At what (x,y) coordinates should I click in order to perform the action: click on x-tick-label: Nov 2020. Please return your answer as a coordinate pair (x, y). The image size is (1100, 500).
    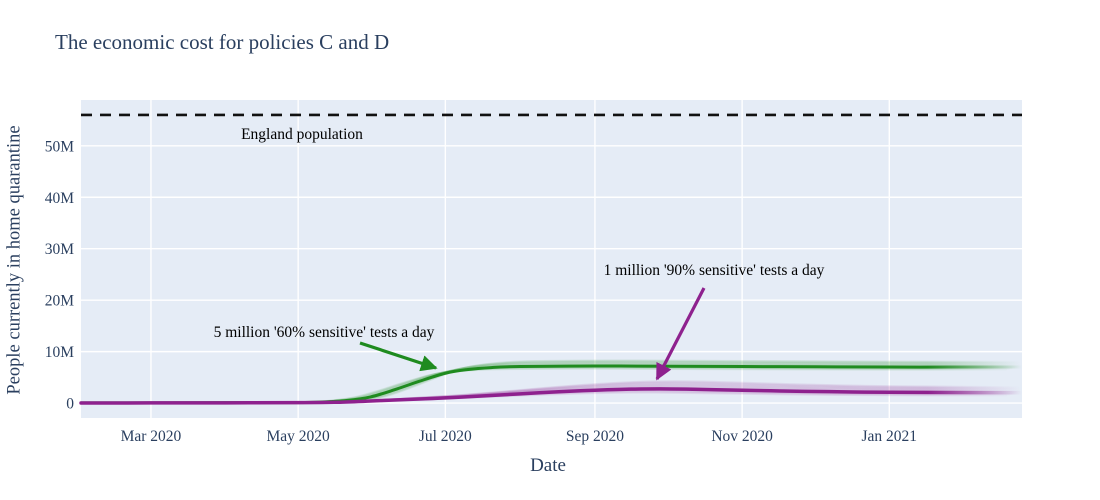
    Looking at the image, I should click on (742, 436).